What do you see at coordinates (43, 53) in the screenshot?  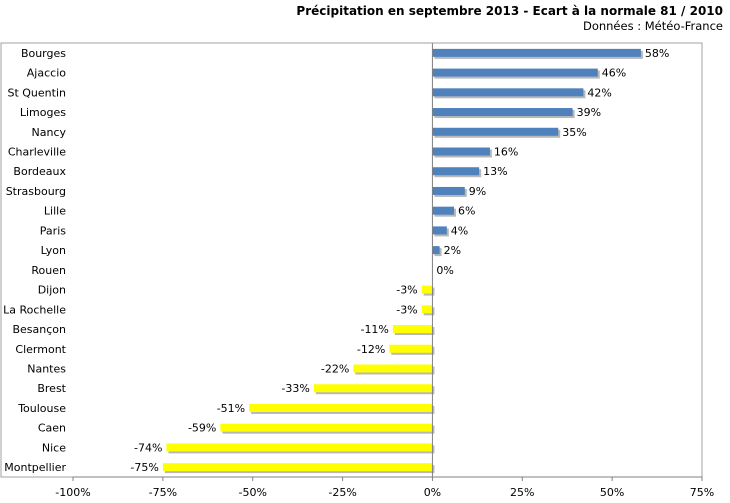 I see `category-label: Bourges` at bounding box center [43, 53].